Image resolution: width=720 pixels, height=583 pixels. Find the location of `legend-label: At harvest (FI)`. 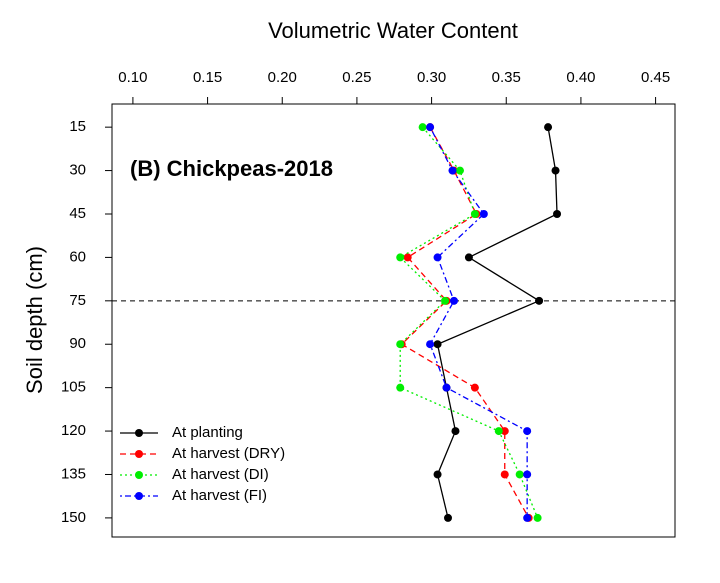

legend-label: At harvest (FI) is located at coordinates (219, 495).